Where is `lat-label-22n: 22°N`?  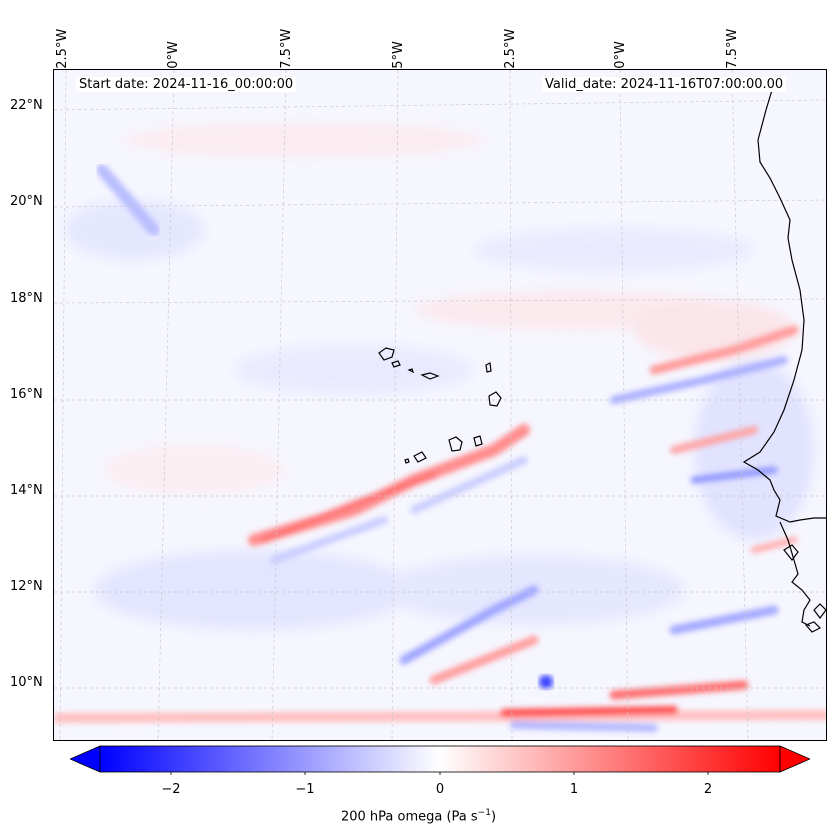
lat-label-22n: 22°N is located at coordinates (26, 105).